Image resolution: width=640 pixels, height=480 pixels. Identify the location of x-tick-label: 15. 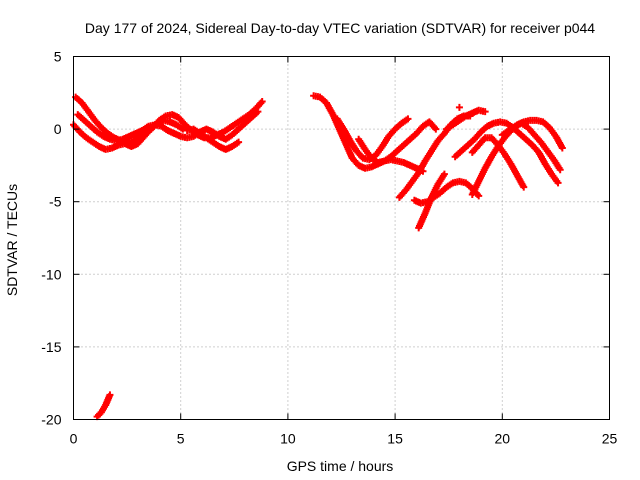
(395, 439).